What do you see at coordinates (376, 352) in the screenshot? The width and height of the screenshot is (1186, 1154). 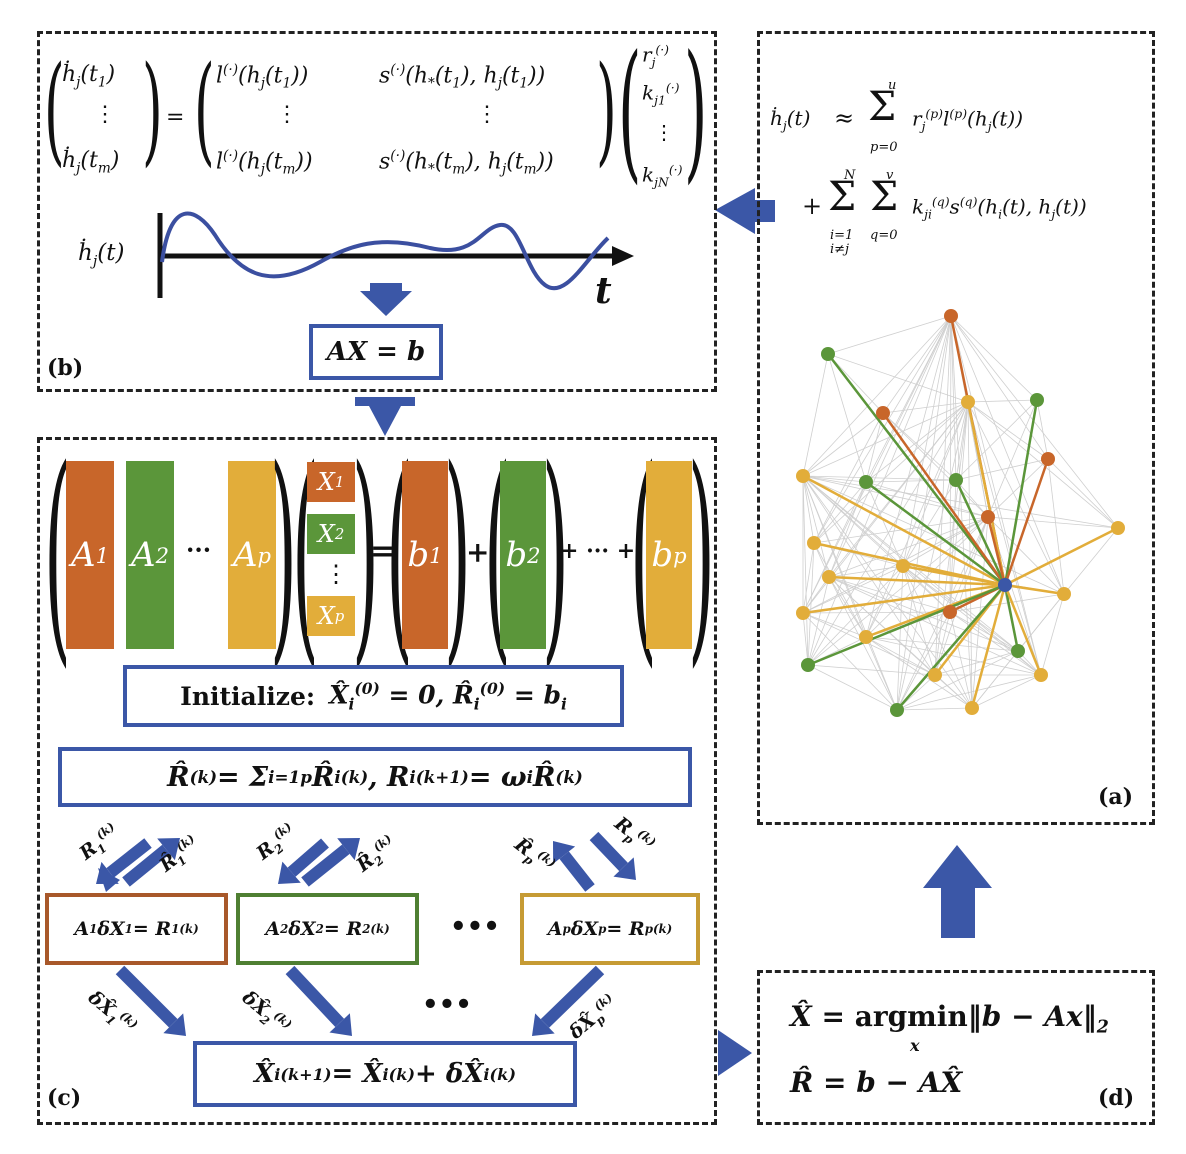 I see `axb-box: AX = b` at bounding box center [376, 352].